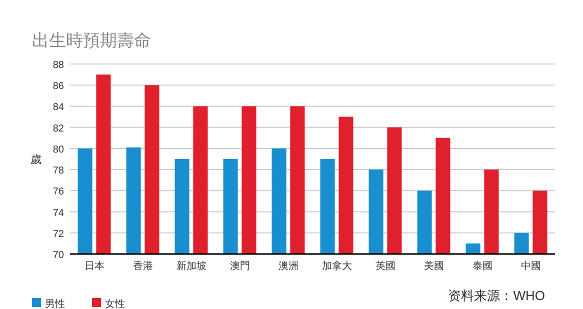 The image size is (583, 309). What do you see at coordinates (58, 128) in the screenshot?
I see `y-tick-label: 82` at bounding box center [58, 128].